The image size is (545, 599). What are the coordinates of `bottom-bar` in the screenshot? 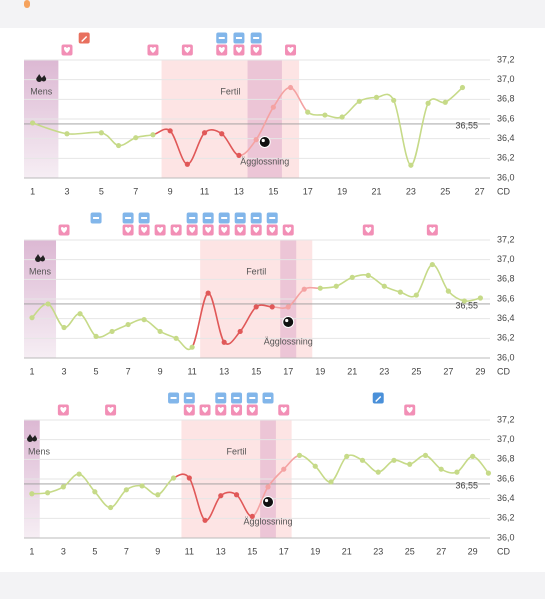 It's located at (272, 585).